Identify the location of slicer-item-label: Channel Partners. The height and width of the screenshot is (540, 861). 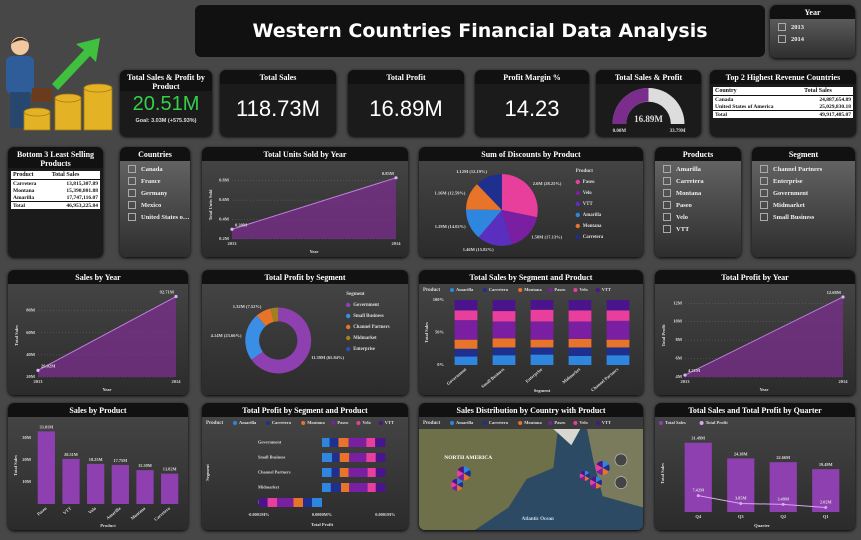
(798, 169).